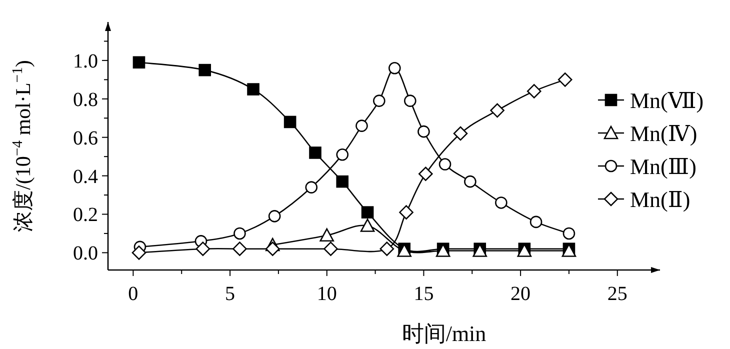 The image size is (730, 349). What do you see at coordinates (133, 294) in the screenshot?
I see `x-tick-label: 0` at bounding box center [133, 294].